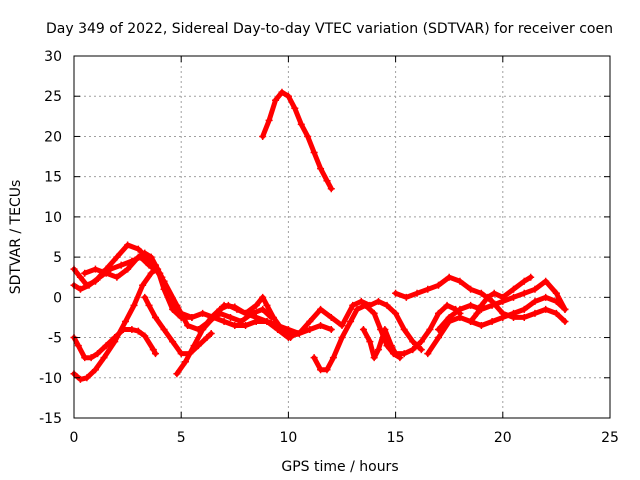 This screenshot has height=480, width=640. Describe the element at coordinates (297, 140) in the screenshot. I see `series-line` at that location.